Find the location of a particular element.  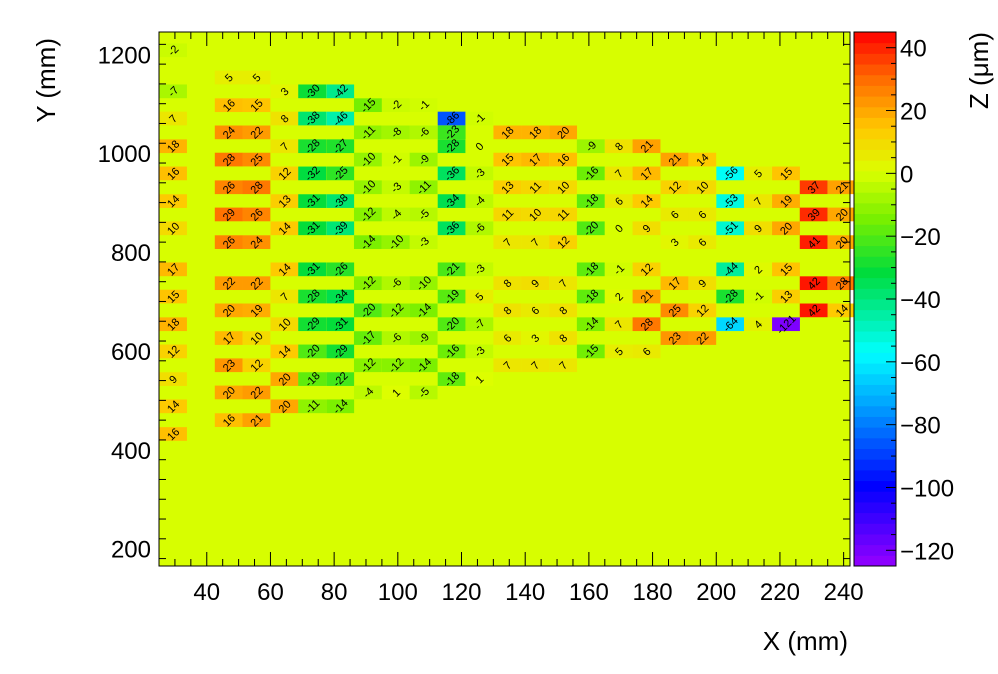

color-scale-bar is located at coordinates (875, 299).